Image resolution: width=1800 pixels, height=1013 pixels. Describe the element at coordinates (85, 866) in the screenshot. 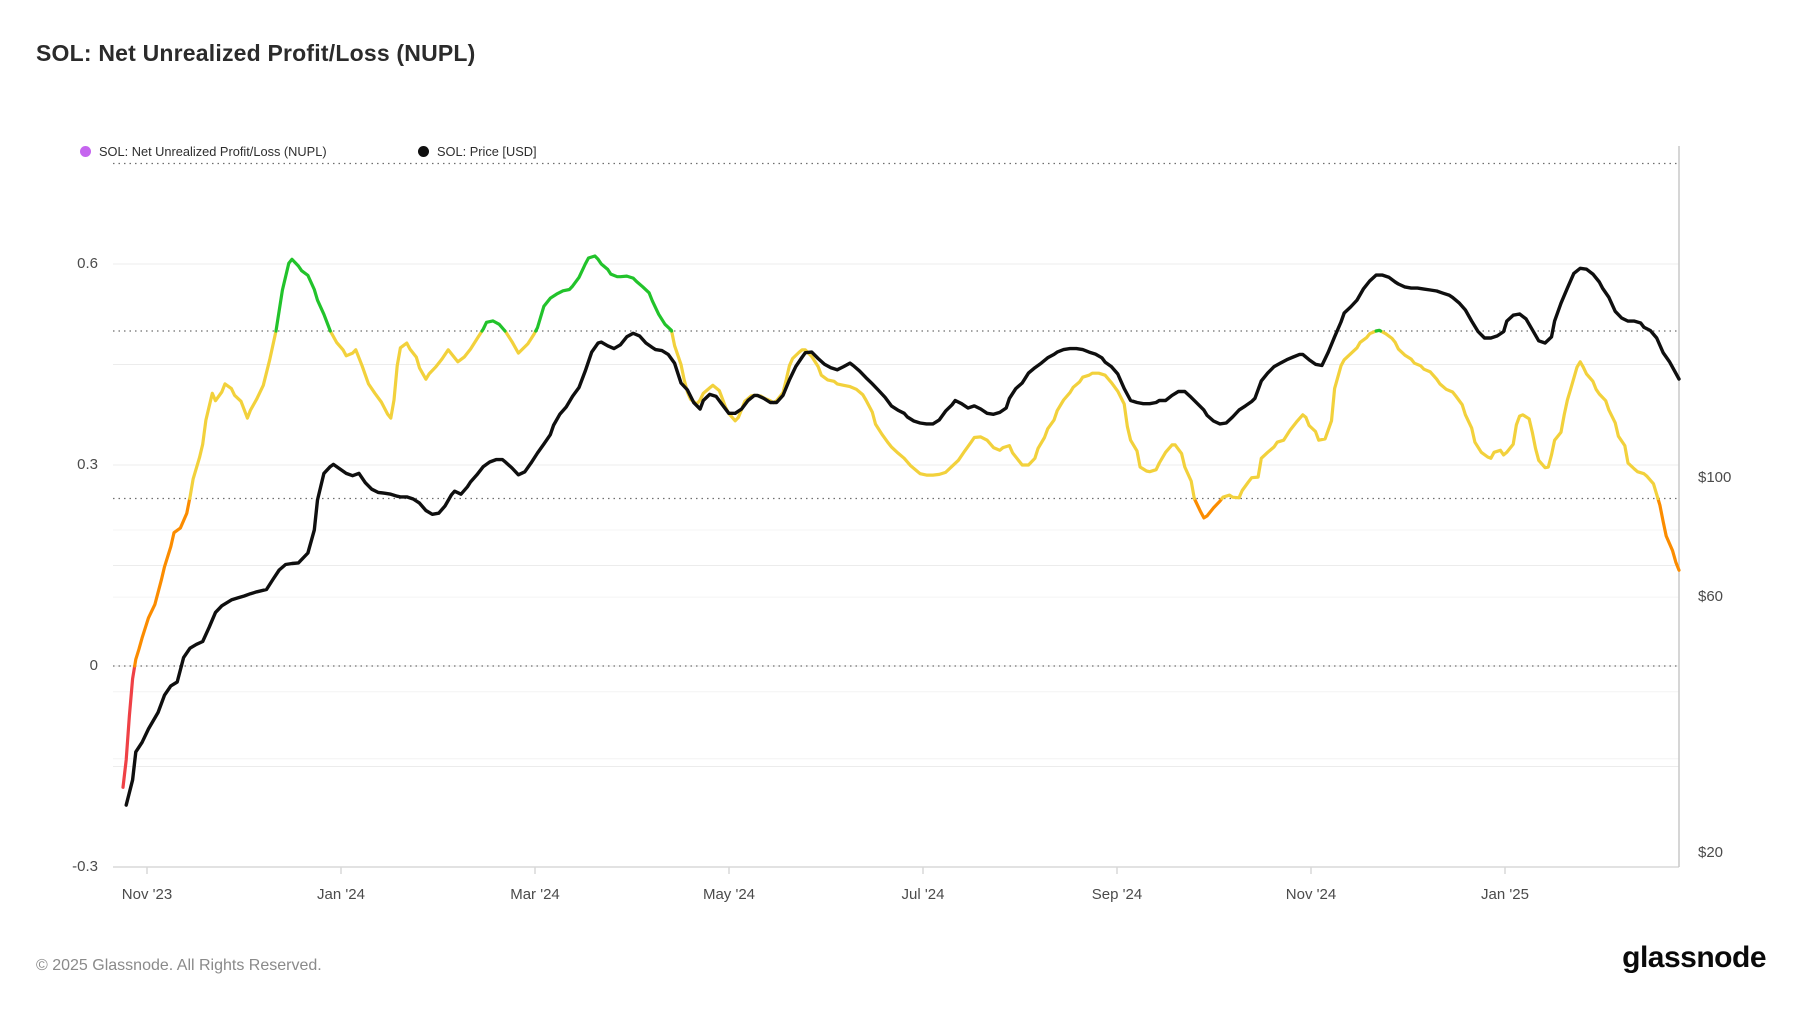

I see `y-left-tick-label: -0.3` at that location.